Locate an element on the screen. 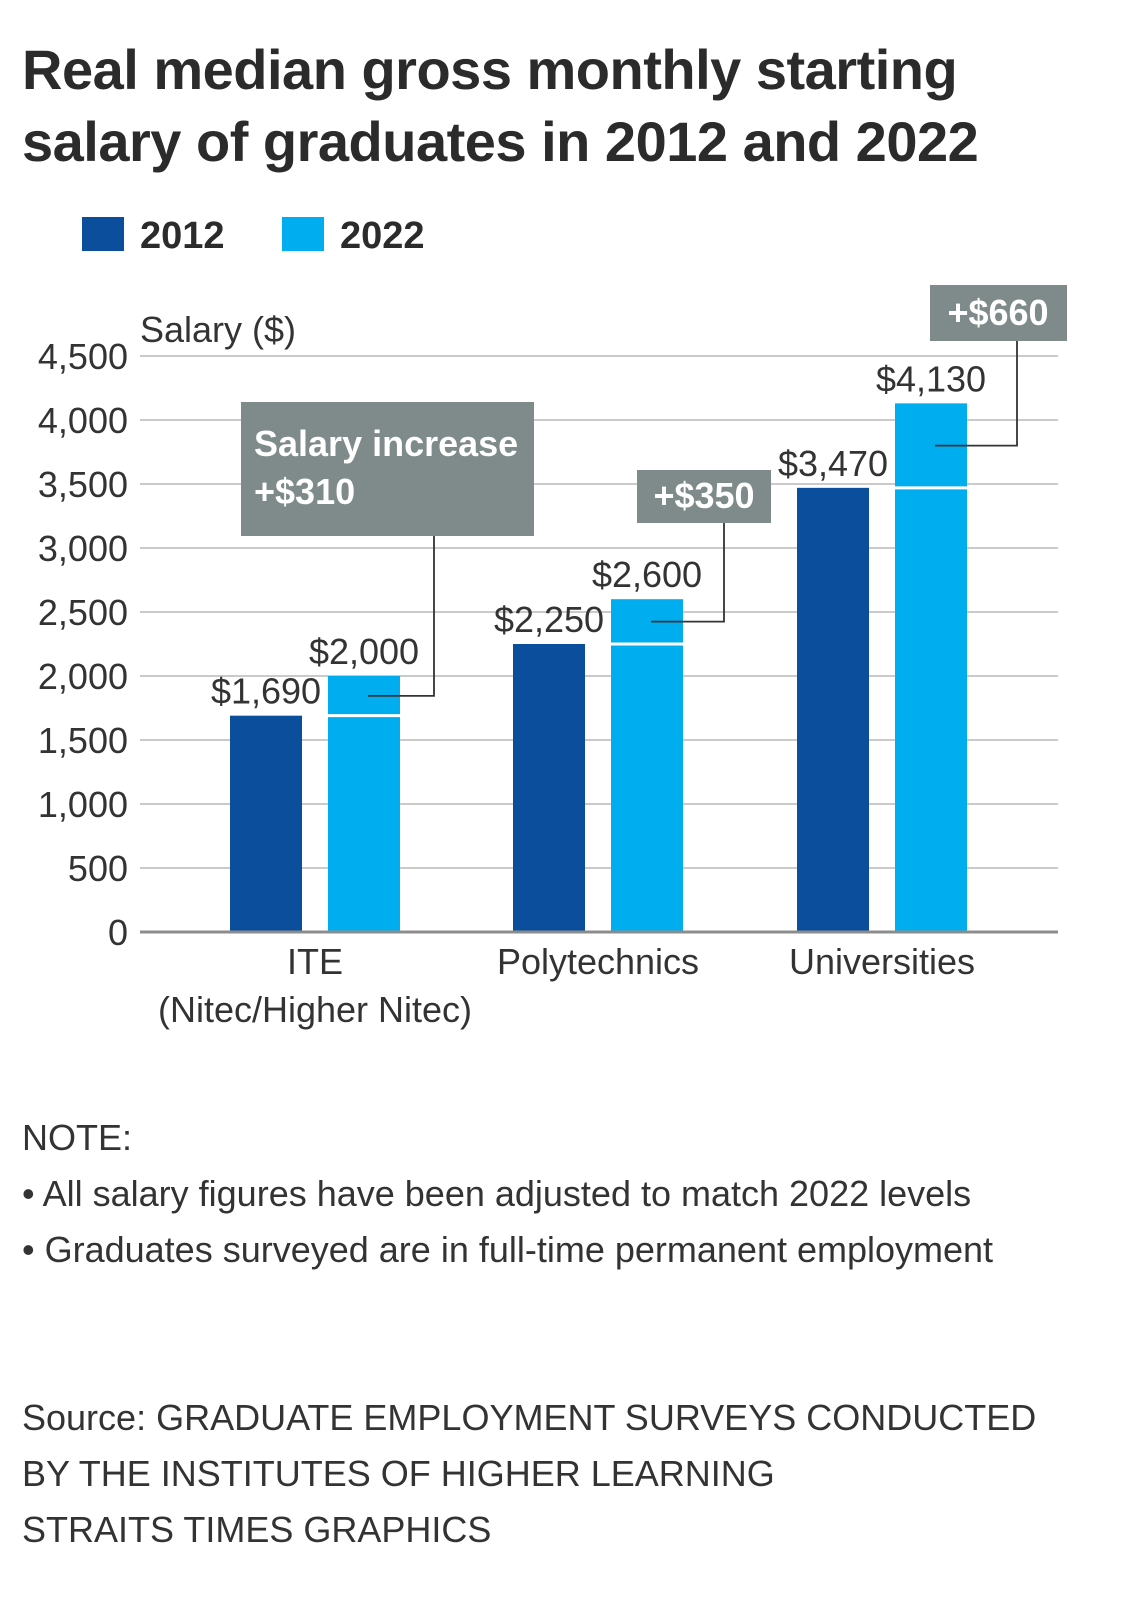 This screenshot has width=1140, height=1613. notes-heading: NOTE: is located at coordinates (77, 1137).